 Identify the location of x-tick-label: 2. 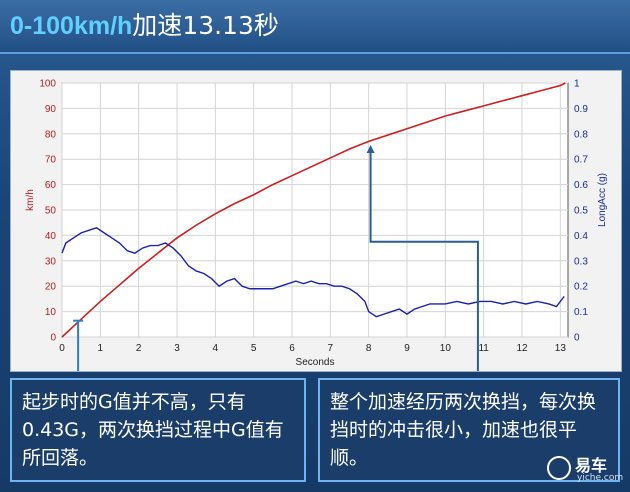
(139, 348).